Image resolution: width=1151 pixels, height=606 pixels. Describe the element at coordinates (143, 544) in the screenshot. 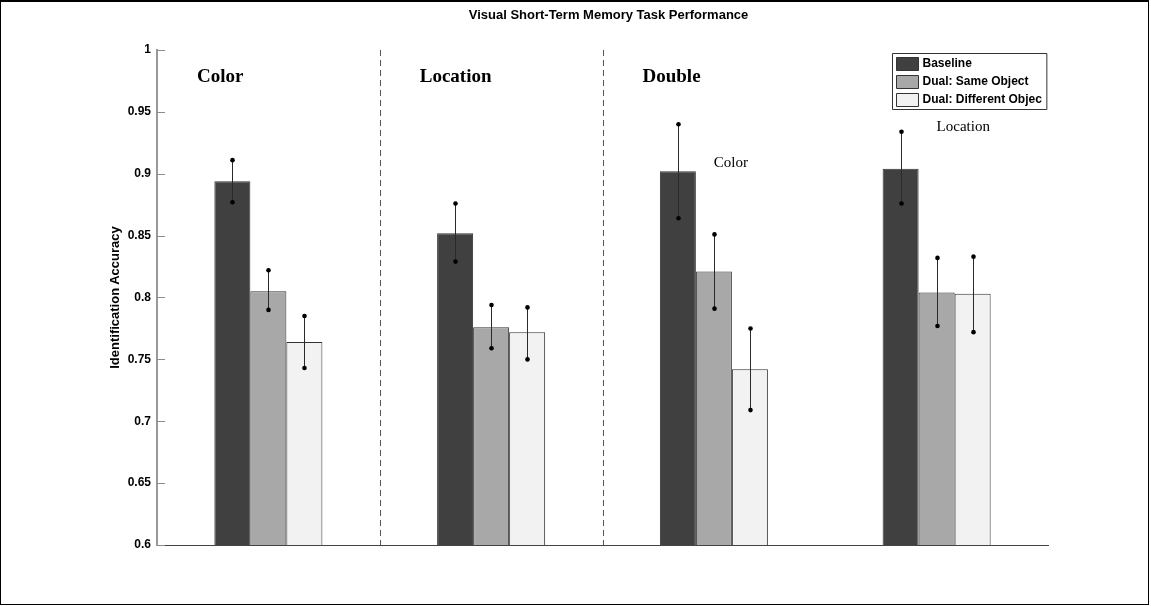

I see `y-tick-label: 0.6` at that location.